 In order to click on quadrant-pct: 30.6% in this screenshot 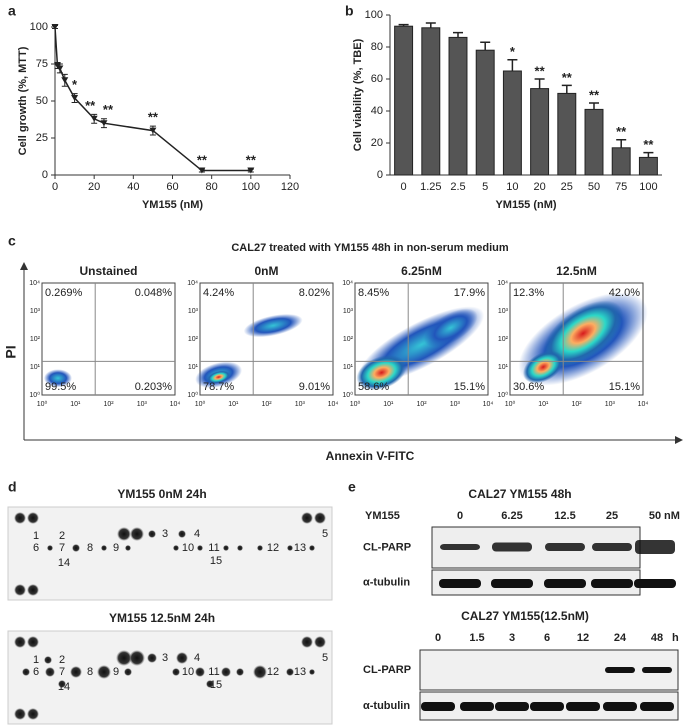, I will do `click(528, 387)`.